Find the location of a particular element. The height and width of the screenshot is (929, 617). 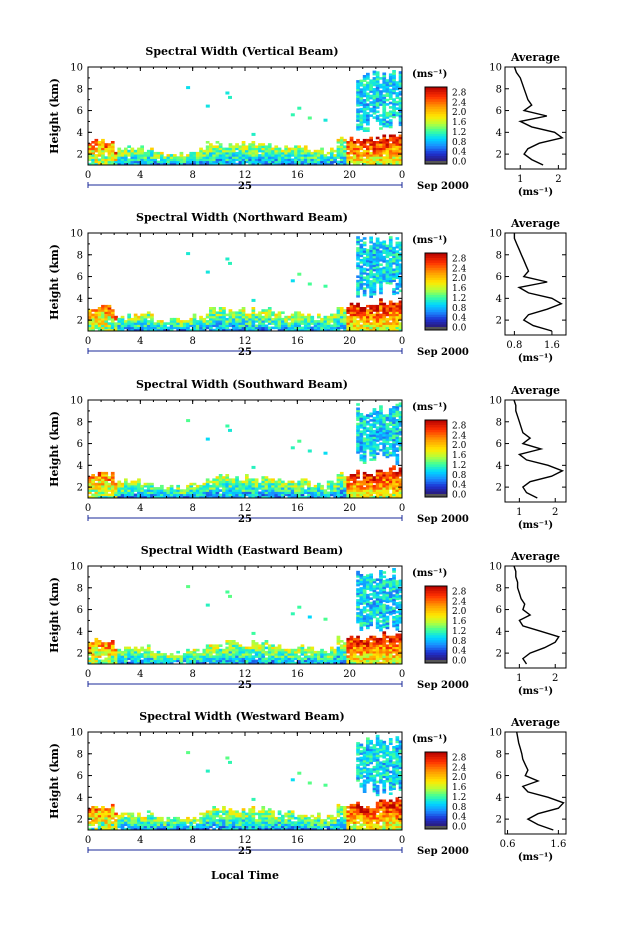

colorbar-frame is located at coordinates (436, 125).